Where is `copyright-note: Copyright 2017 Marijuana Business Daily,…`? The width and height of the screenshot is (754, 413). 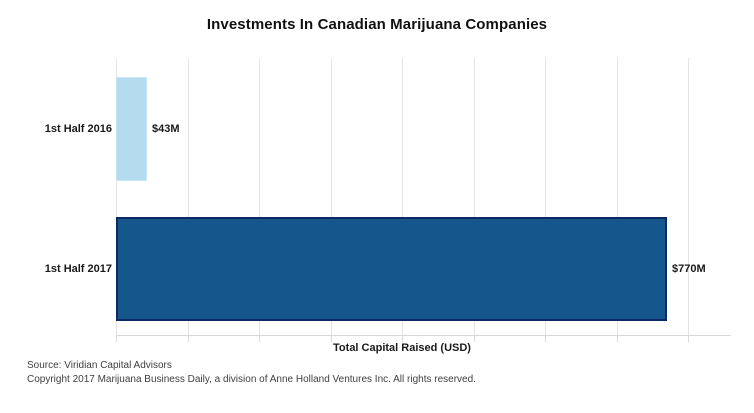
copyright-note: Copyright 2017 Marijuana Business Daily,… is located at coordinates (251, 379).